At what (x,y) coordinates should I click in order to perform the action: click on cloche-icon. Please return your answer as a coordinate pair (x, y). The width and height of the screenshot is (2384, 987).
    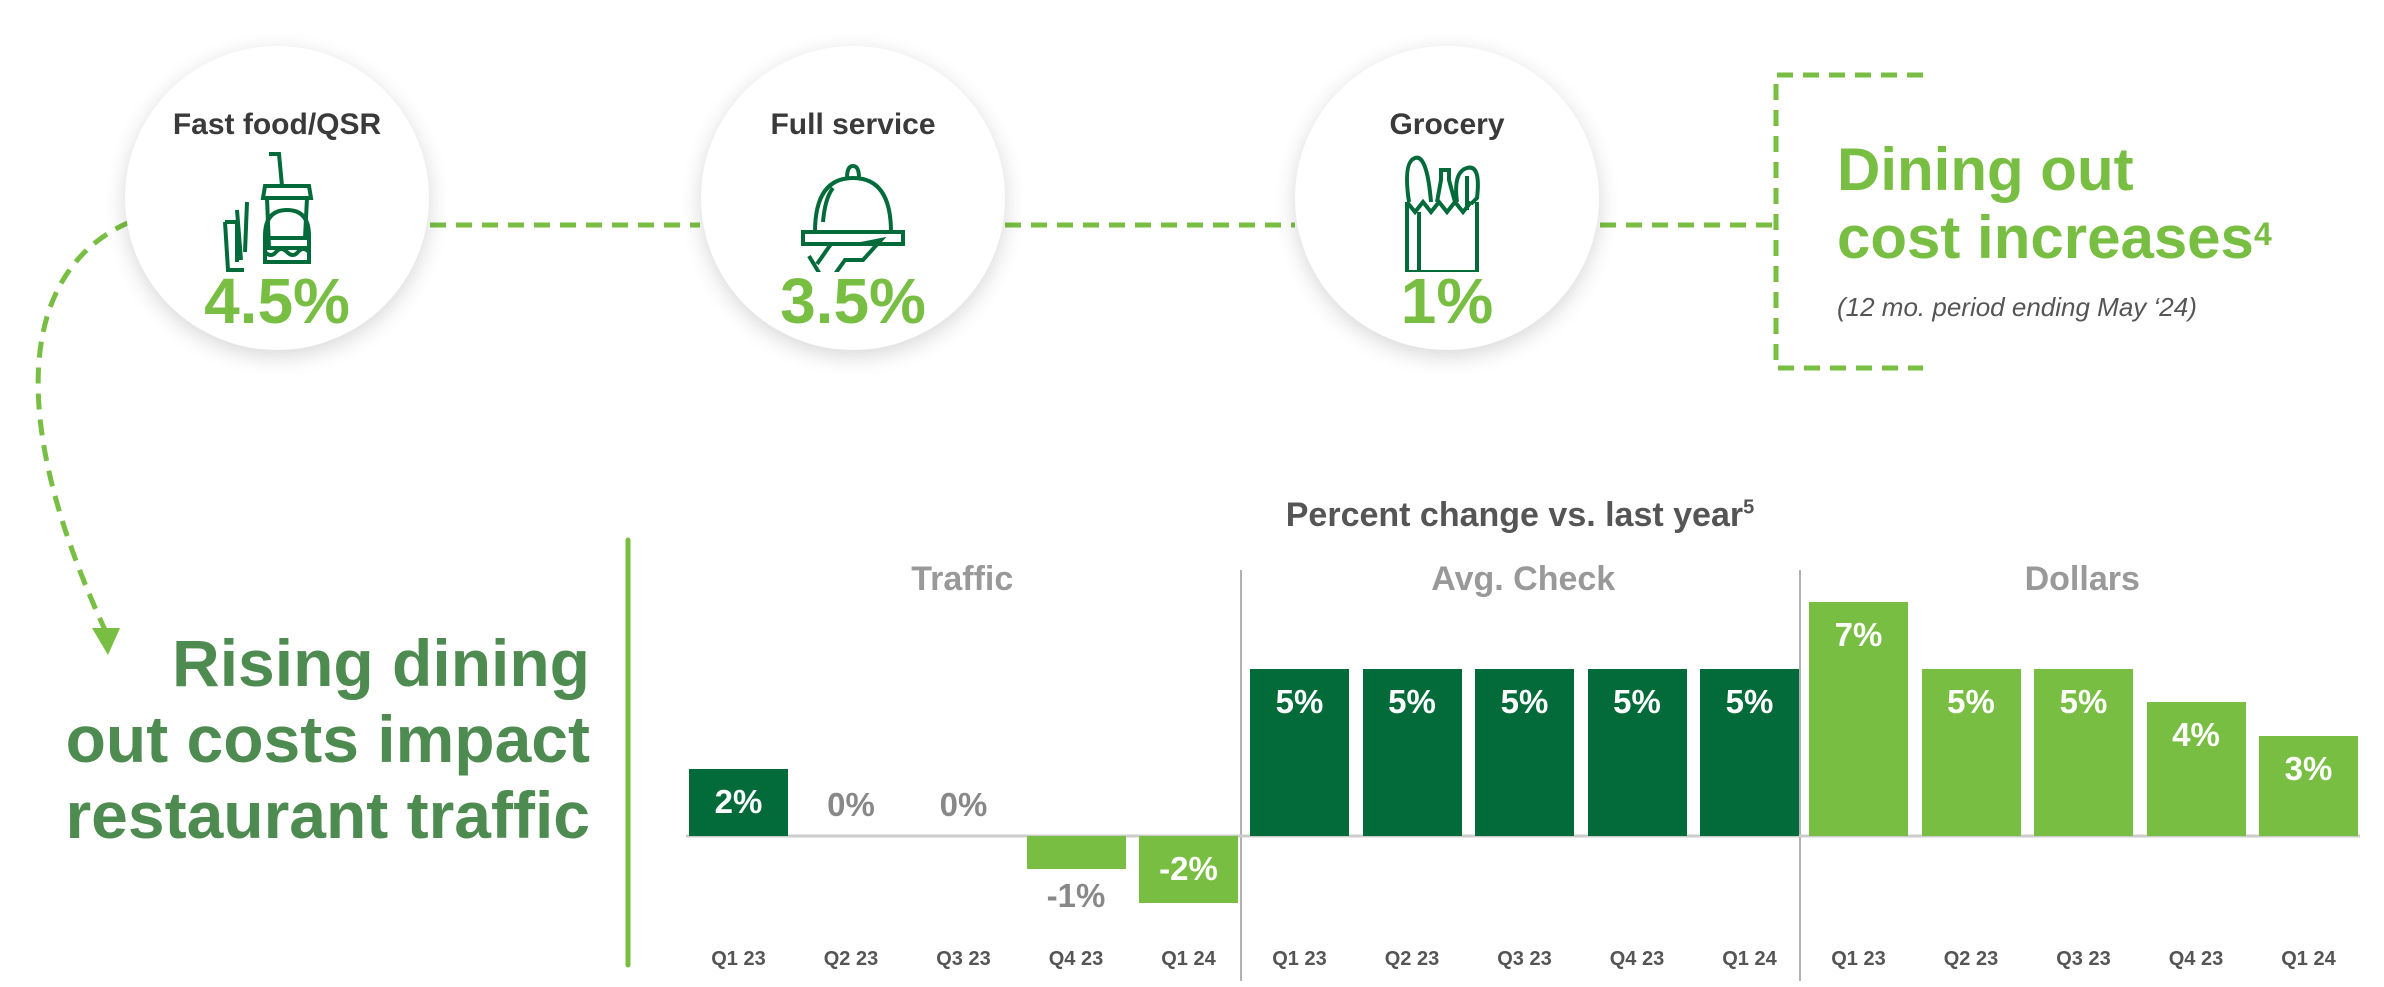
    Looking at the image, I should click on (853, 217).